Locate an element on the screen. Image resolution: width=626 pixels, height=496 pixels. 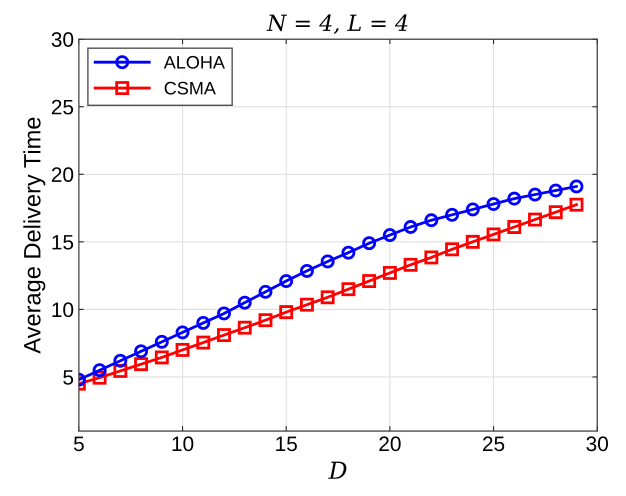
x-tick-label: 15 is located at coordinates (286, 444).